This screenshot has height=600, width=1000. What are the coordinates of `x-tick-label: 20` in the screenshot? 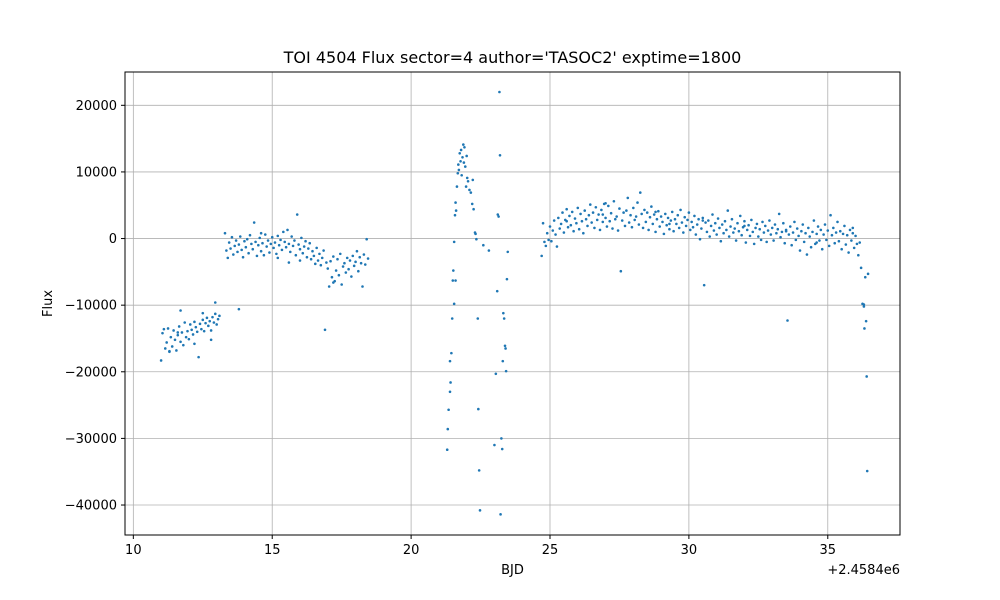 It's located at (411, 550).